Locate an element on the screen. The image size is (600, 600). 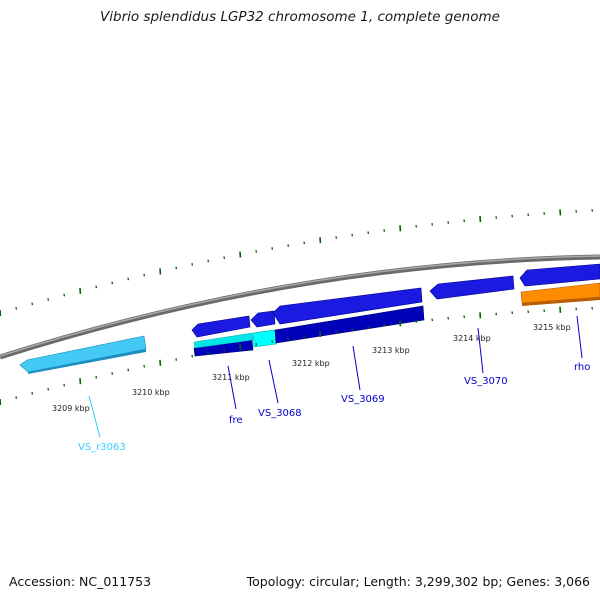
gene-label-vs-r3063: VS_r3063 is located at coordinates (102, 447).